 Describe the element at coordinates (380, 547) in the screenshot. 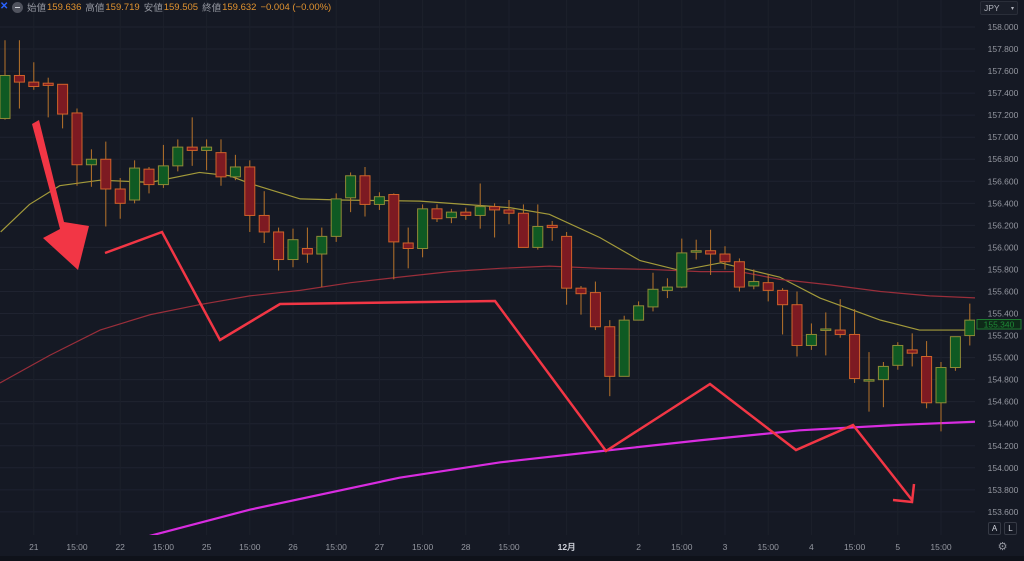

I see `time-tick-label: 27` at that location.